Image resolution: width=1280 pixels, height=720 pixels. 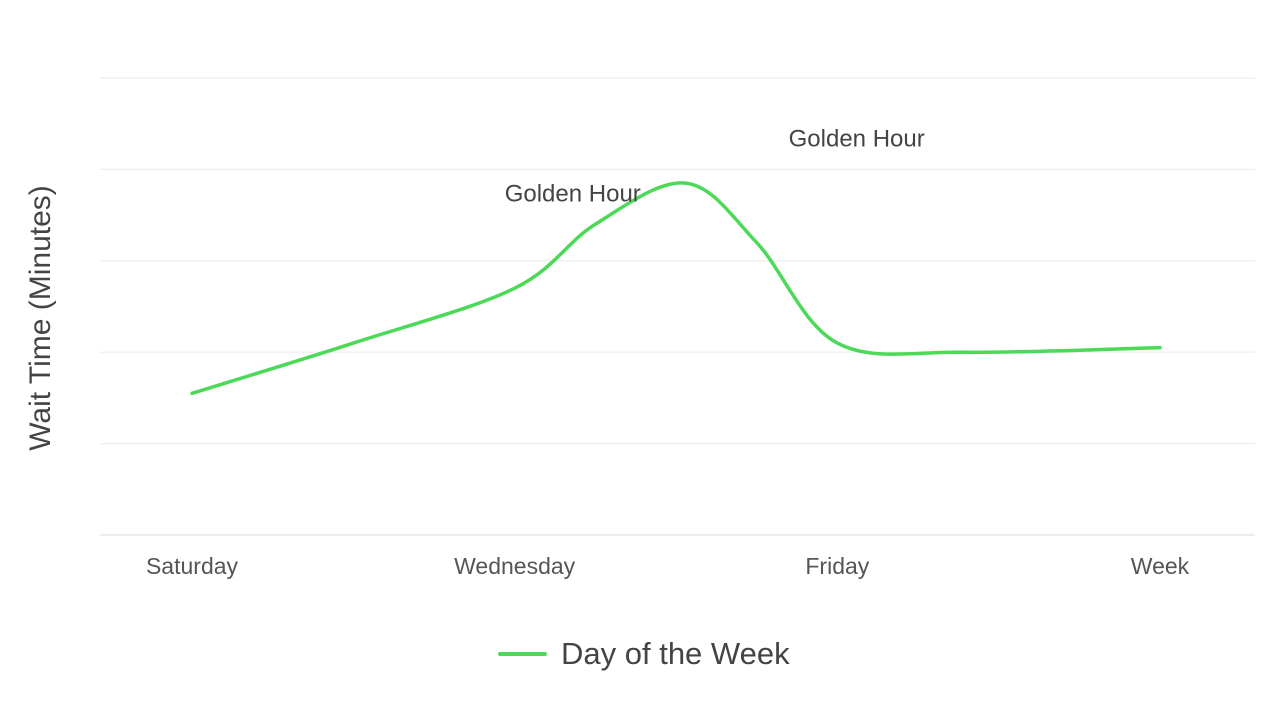 What do you see at coordinates (1160, 566) in the screenshot?
I see `x-tick-label: Week` at bounding box center [1160, 566].